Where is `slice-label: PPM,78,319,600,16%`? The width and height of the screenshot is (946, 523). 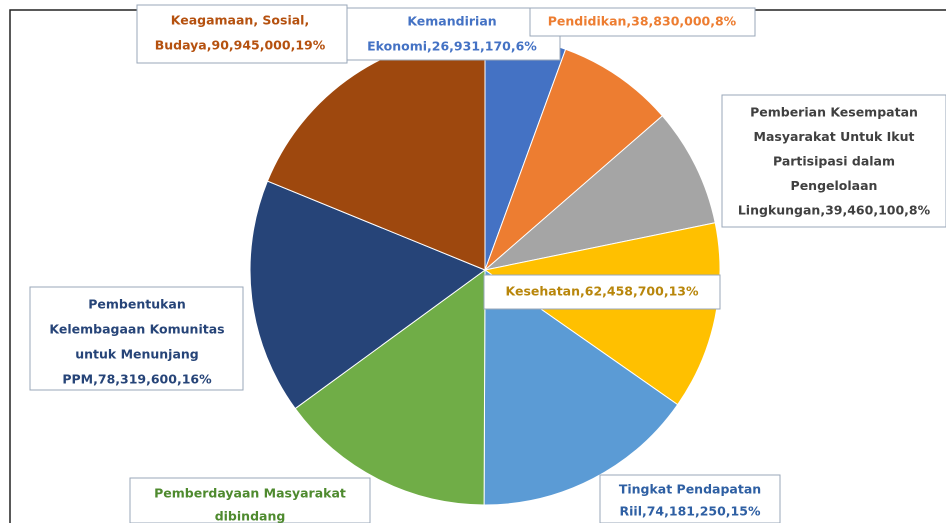 slice-label: PPM,78,319,600,16% is located at coordinates (137, 379).